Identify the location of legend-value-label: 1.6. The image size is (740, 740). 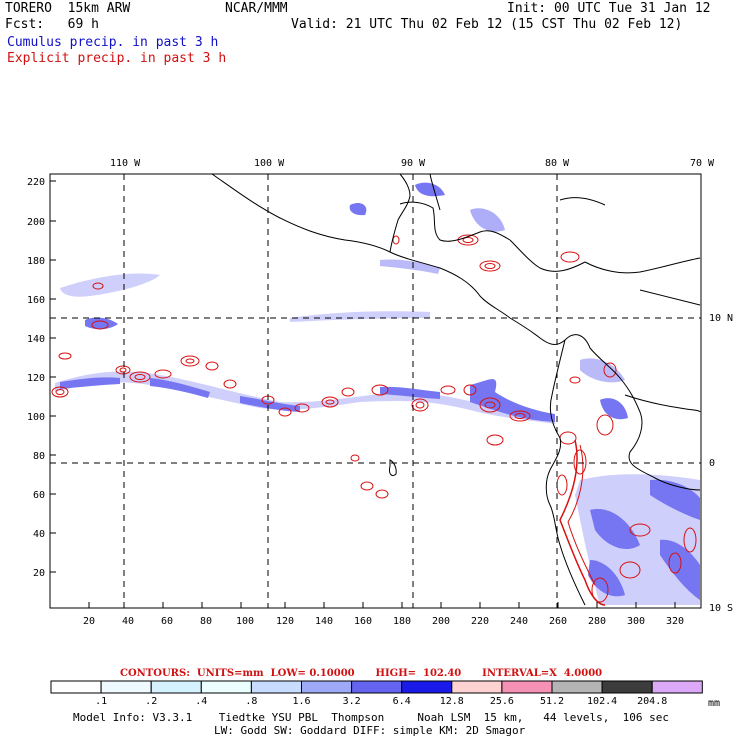
(301, 701).